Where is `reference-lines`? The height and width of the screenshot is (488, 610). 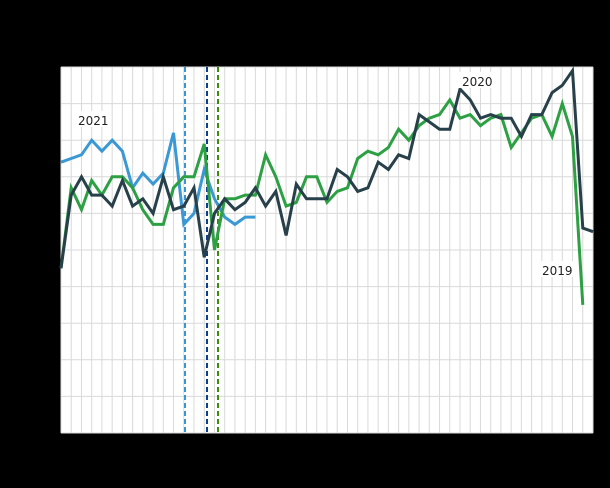
reference-lines is located at coordinates (201, 250).